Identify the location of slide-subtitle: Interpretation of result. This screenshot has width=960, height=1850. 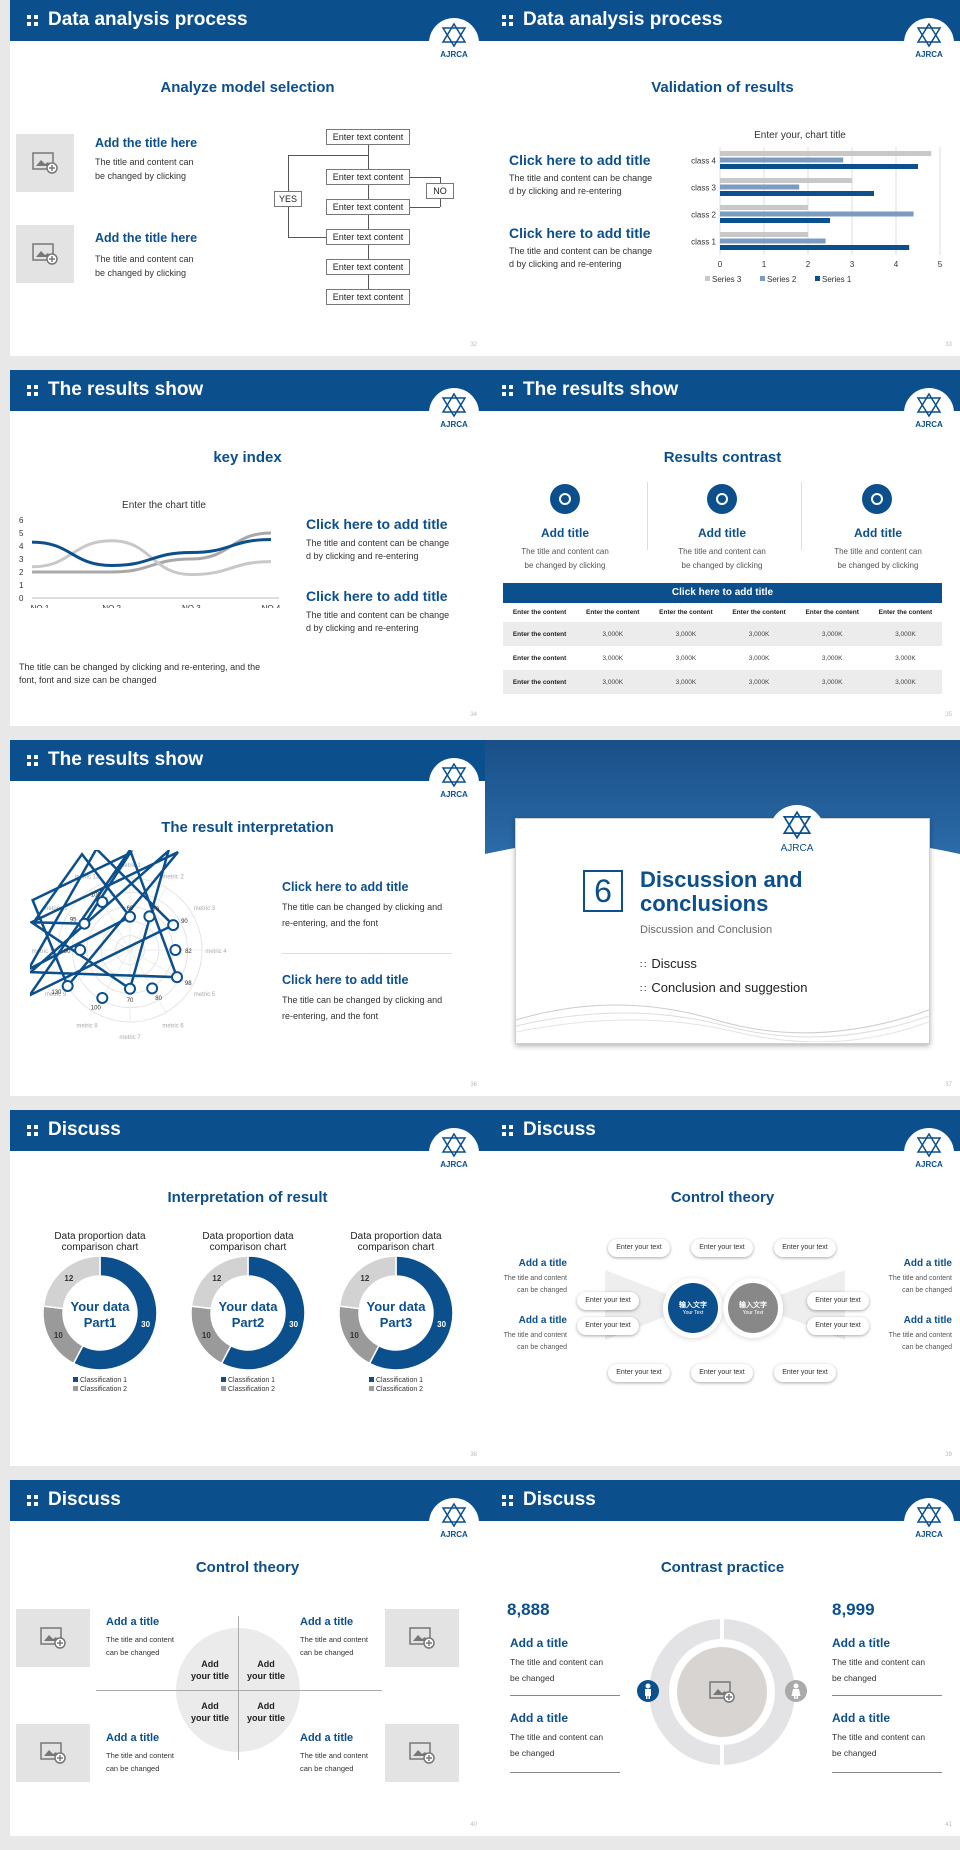
(247, 1197).